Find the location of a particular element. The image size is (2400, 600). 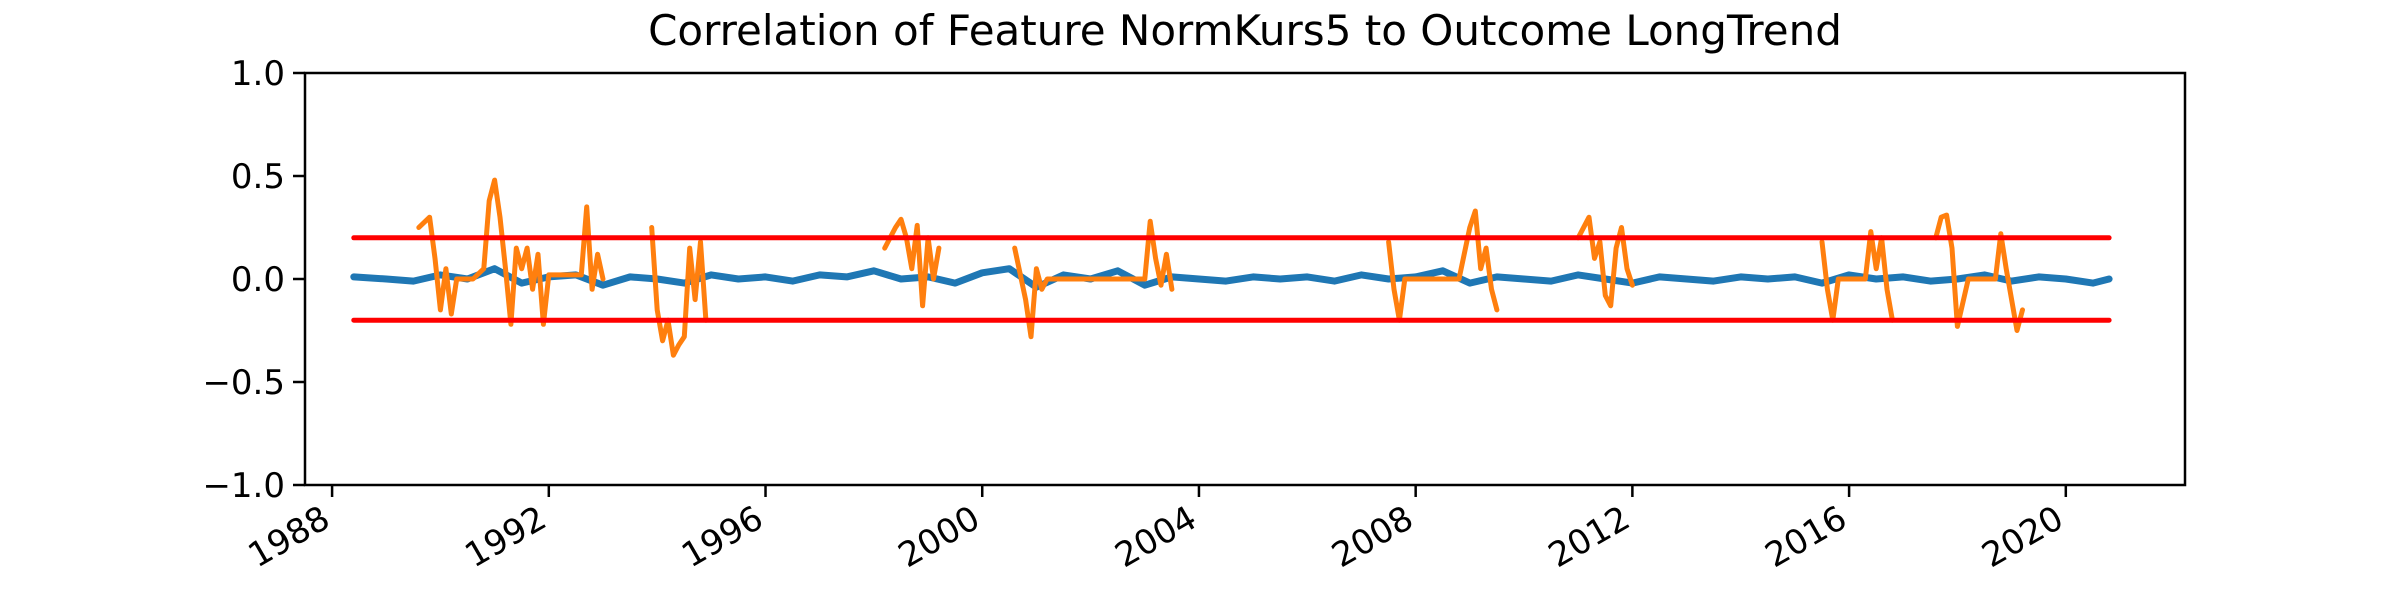

y-tick-label: 0.0 is located at coordinates (258, 280).